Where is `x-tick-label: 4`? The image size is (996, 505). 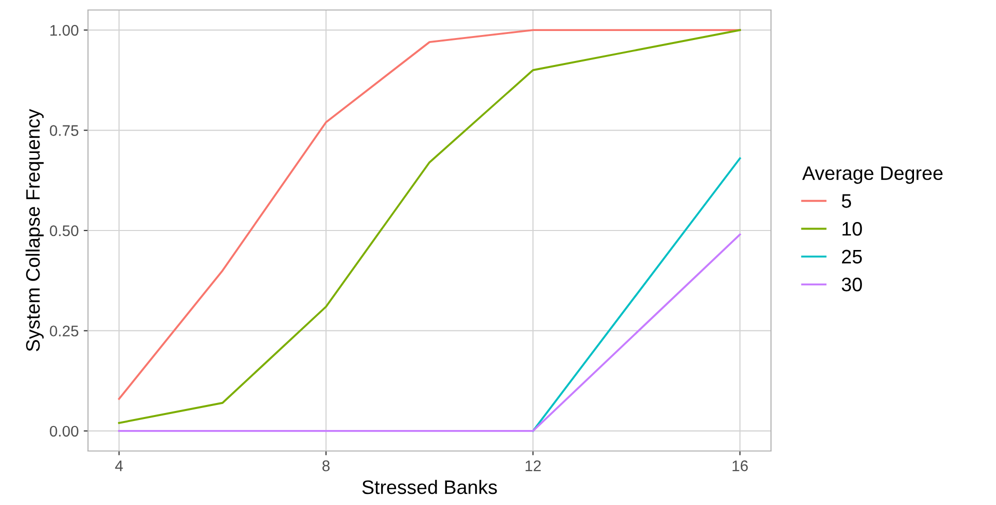 x-tick-label: 4 is located at coordinates (119, 466).